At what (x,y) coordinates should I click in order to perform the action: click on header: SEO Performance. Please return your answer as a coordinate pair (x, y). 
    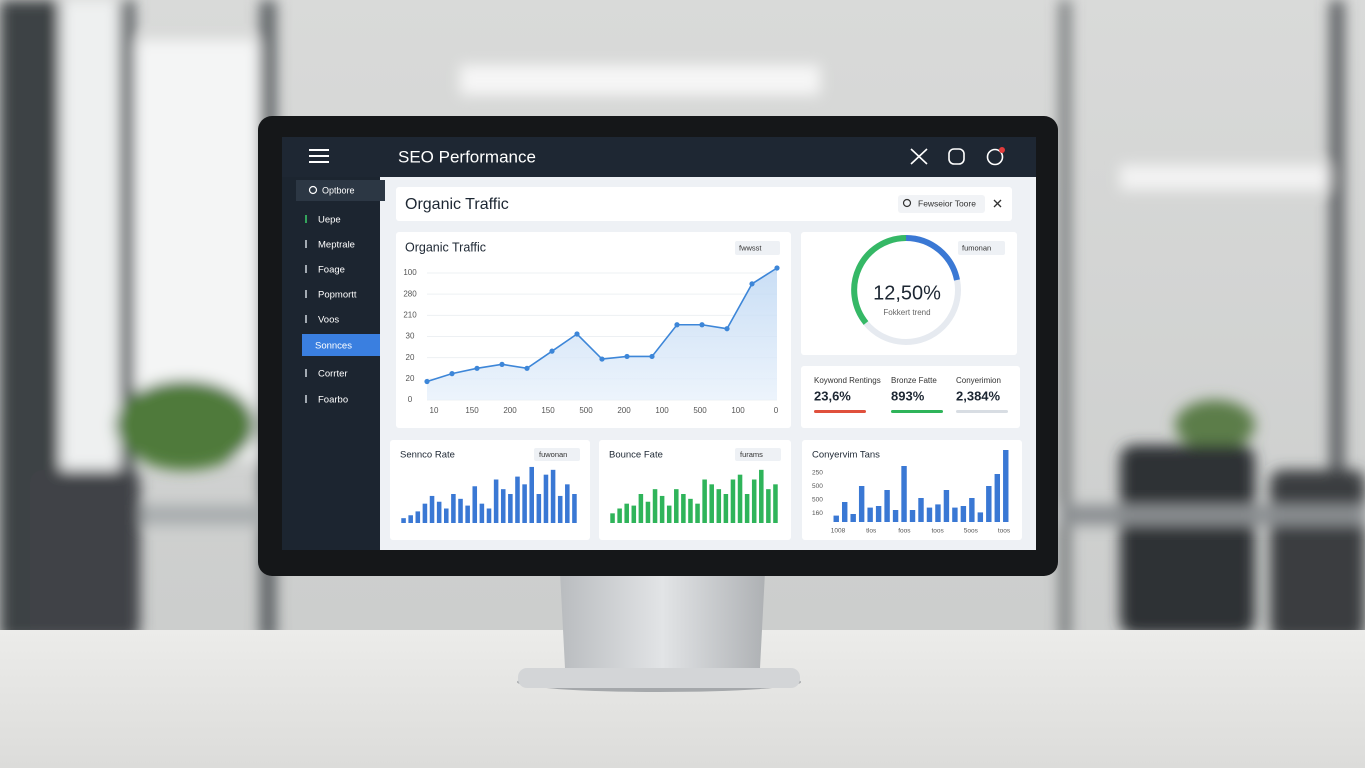
    Looking at the image, I should click on (657, 156).